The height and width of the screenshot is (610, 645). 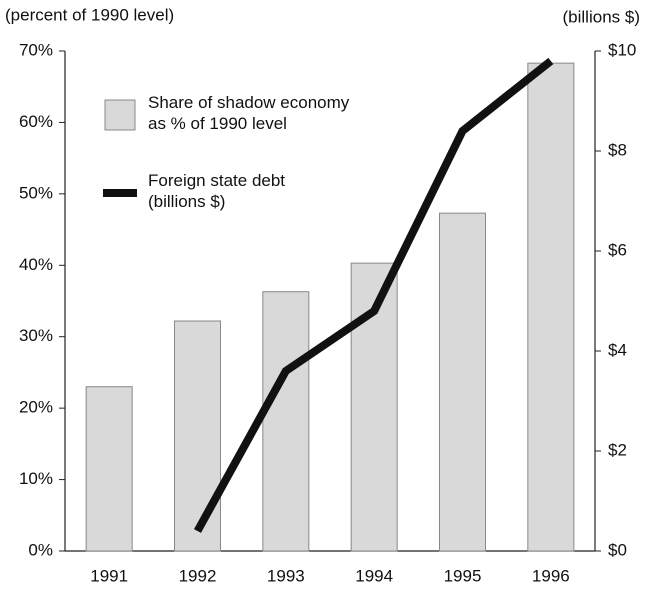 I want to click on y-tick-label: 0%, so click(x=40, y=549).